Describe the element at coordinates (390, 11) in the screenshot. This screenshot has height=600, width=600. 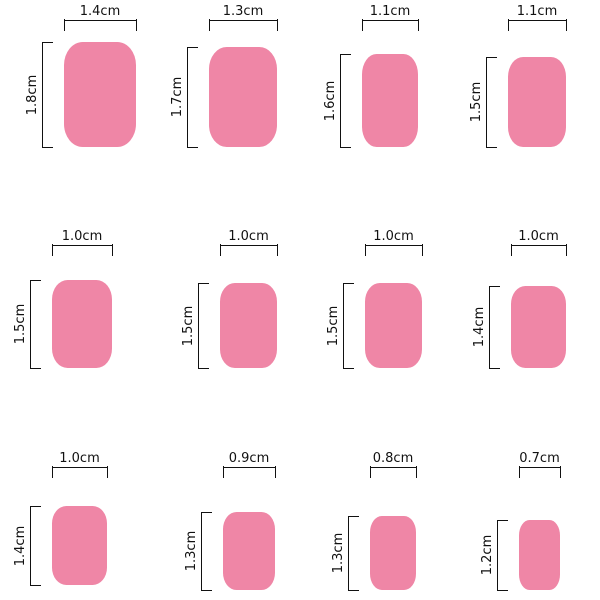
I see `width-label: 1.1cm` at that location.